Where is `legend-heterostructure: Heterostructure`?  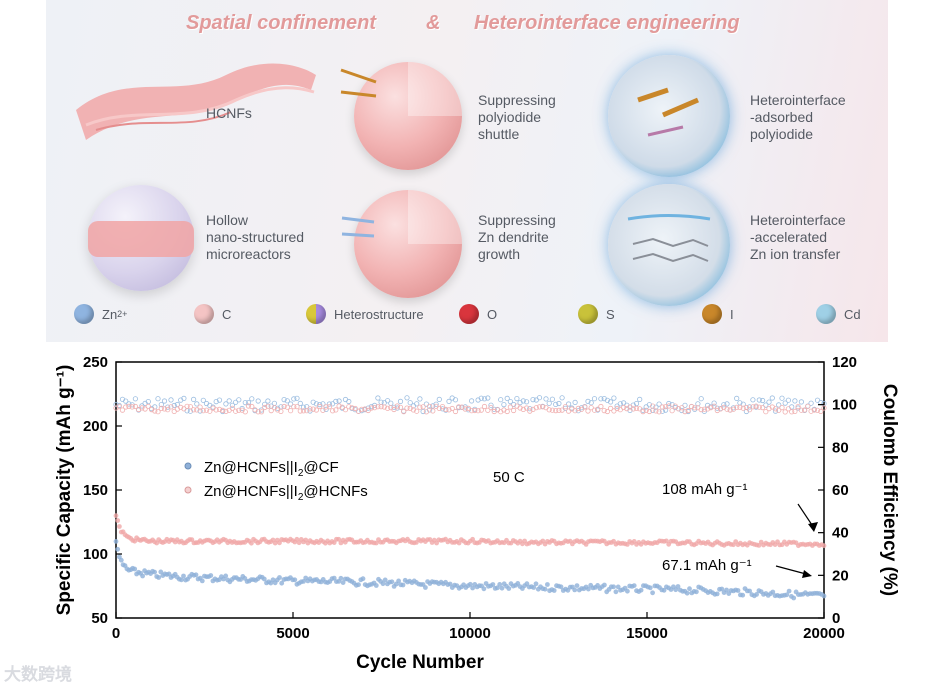
legend-heterostructure: Heterostructure is located at coordinates (365, 314).